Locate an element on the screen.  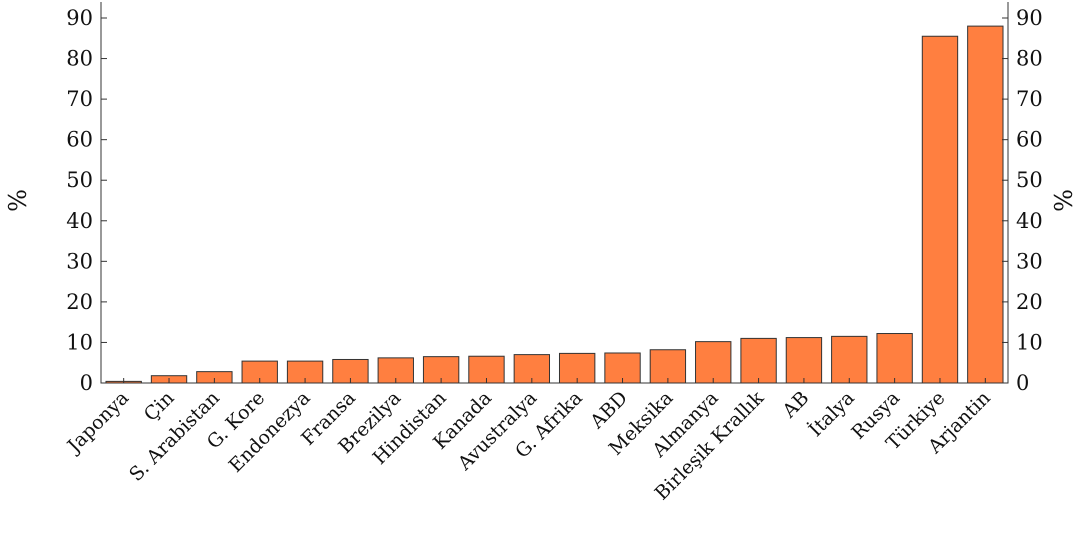
y-tick-label-left-7: 70 is located at coordinates (79, 99).